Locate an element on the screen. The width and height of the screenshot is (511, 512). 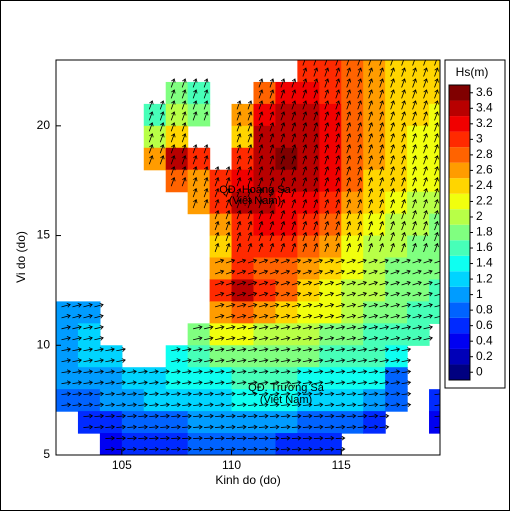
colorbar-tick-label: 0.2 is located at coordinates (484, 356).